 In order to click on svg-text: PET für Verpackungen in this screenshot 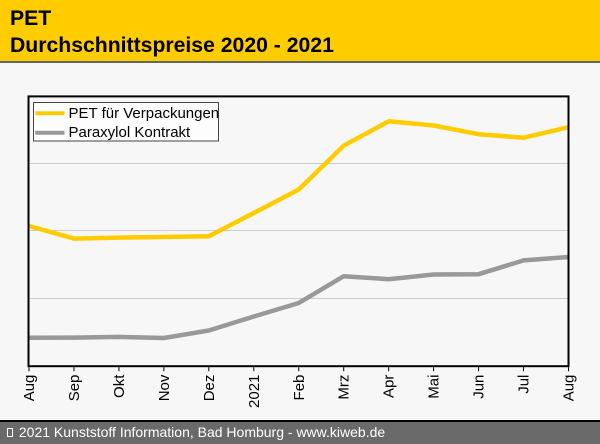, I will do `click(144, 113)`.